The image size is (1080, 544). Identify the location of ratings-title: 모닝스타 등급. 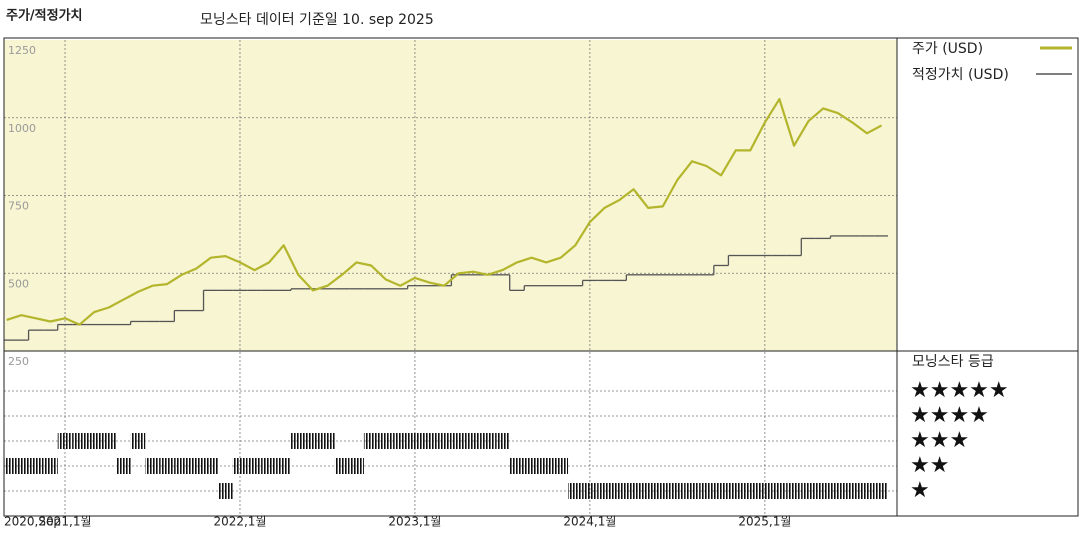
(953, 362).